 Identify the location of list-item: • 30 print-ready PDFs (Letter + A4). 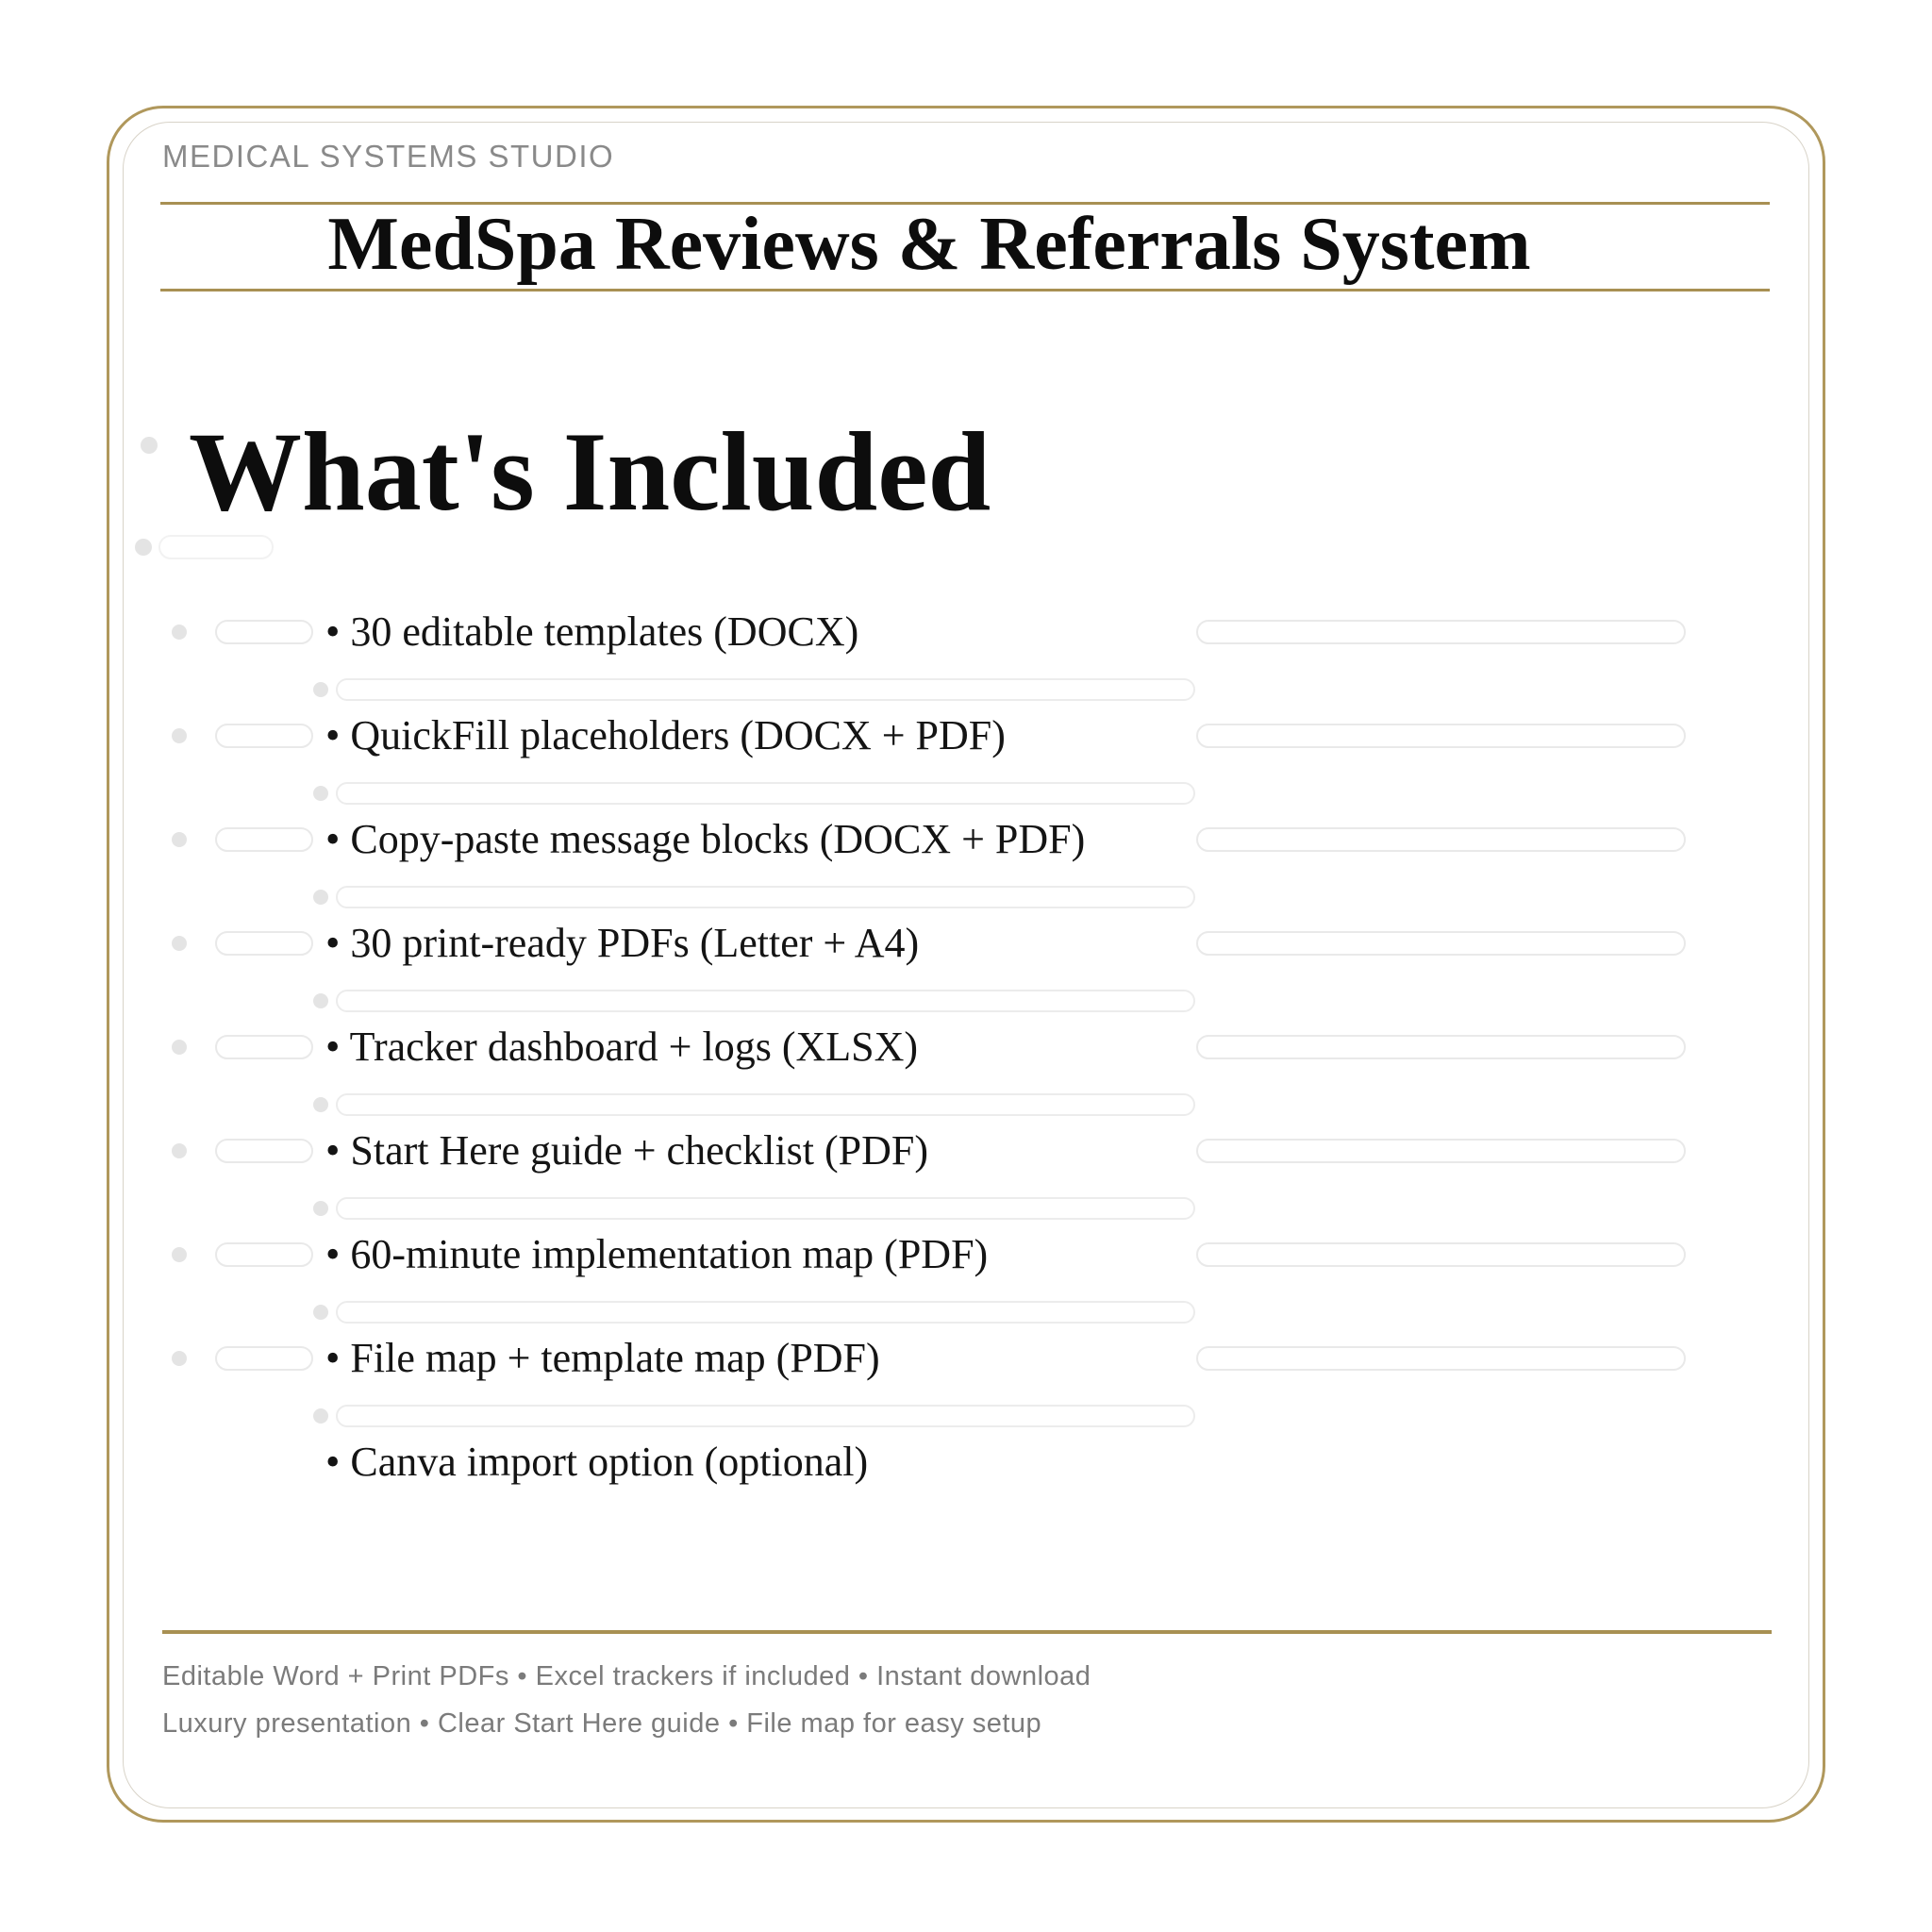
(622, 943).